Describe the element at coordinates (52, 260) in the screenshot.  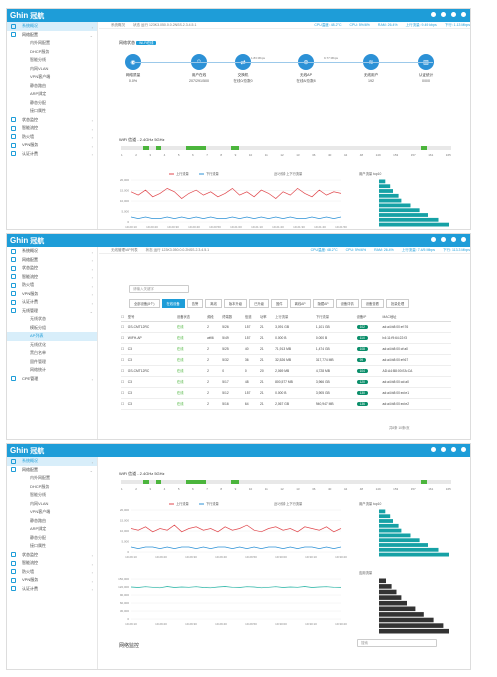
I see `sidebar-item: 网络配置 ›` at that location.